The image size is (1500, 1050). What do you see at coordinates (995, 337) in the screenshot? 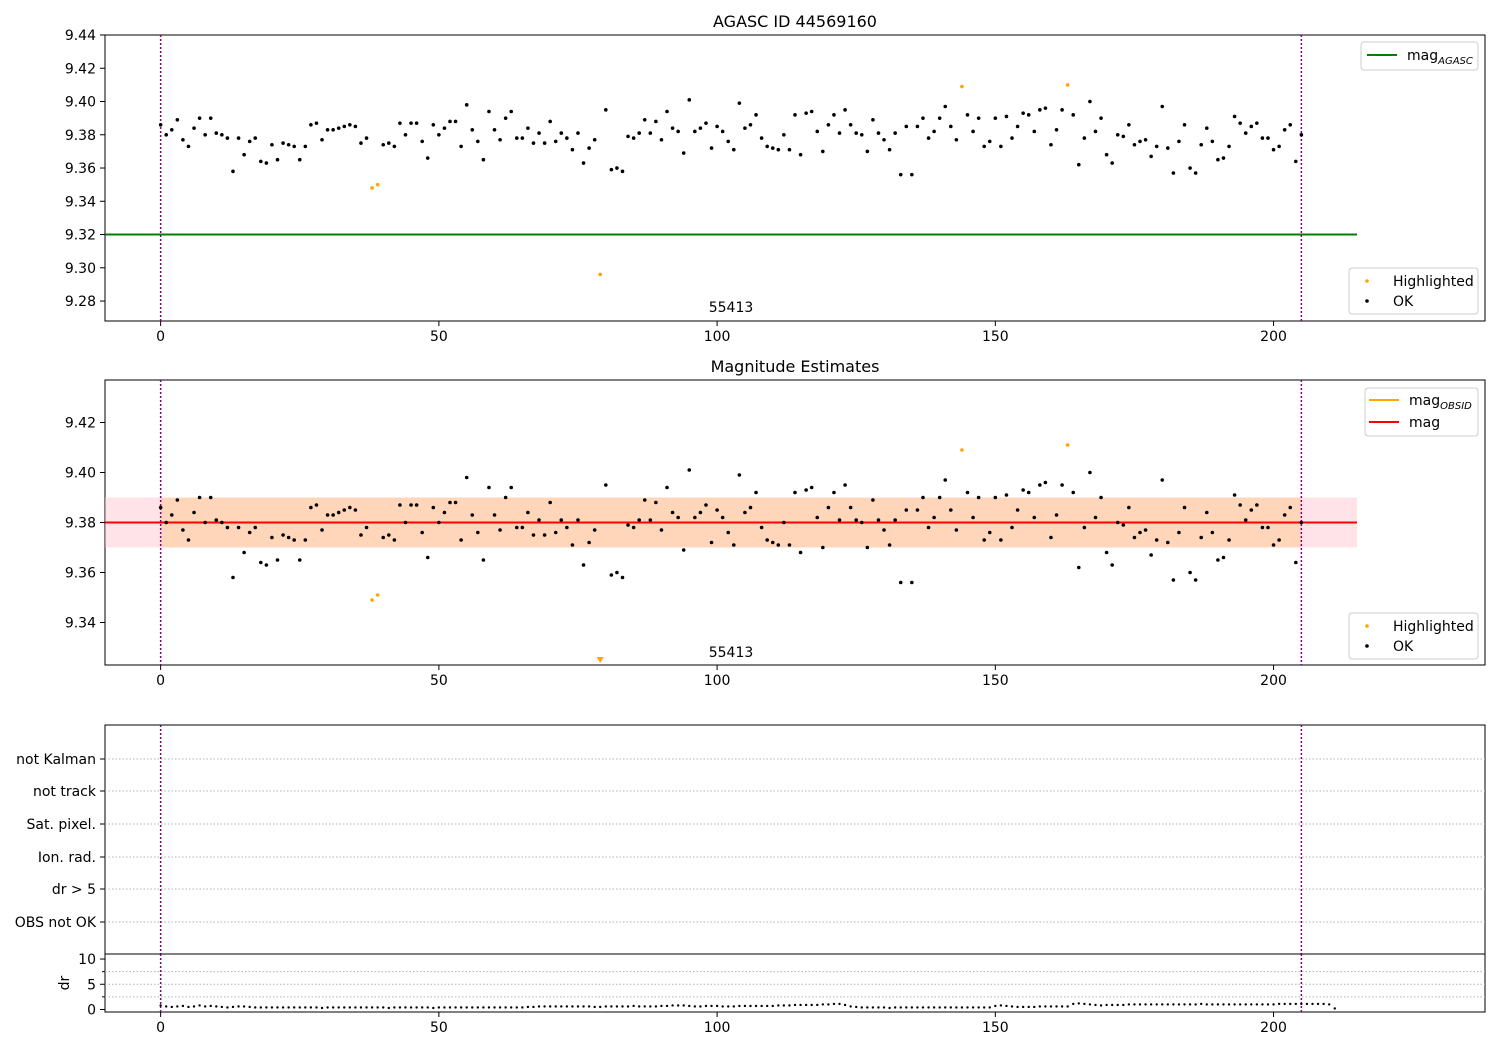
I see `x-tick-label: 150` at bounding box center [995, 337].